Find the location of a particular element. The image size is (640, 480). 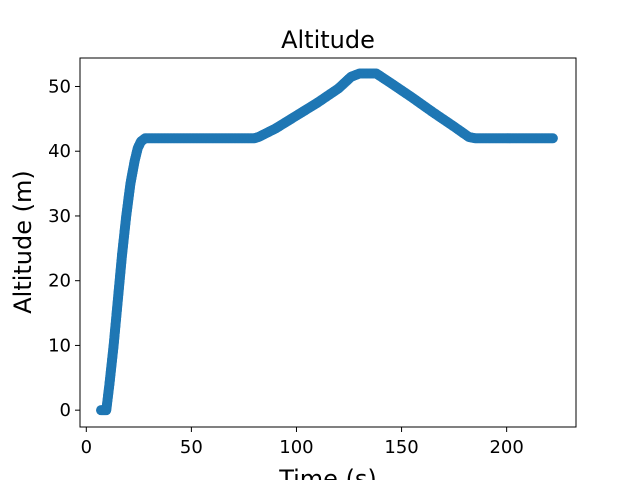

x-tick-label: 50 is located at coordinates (191, 447).